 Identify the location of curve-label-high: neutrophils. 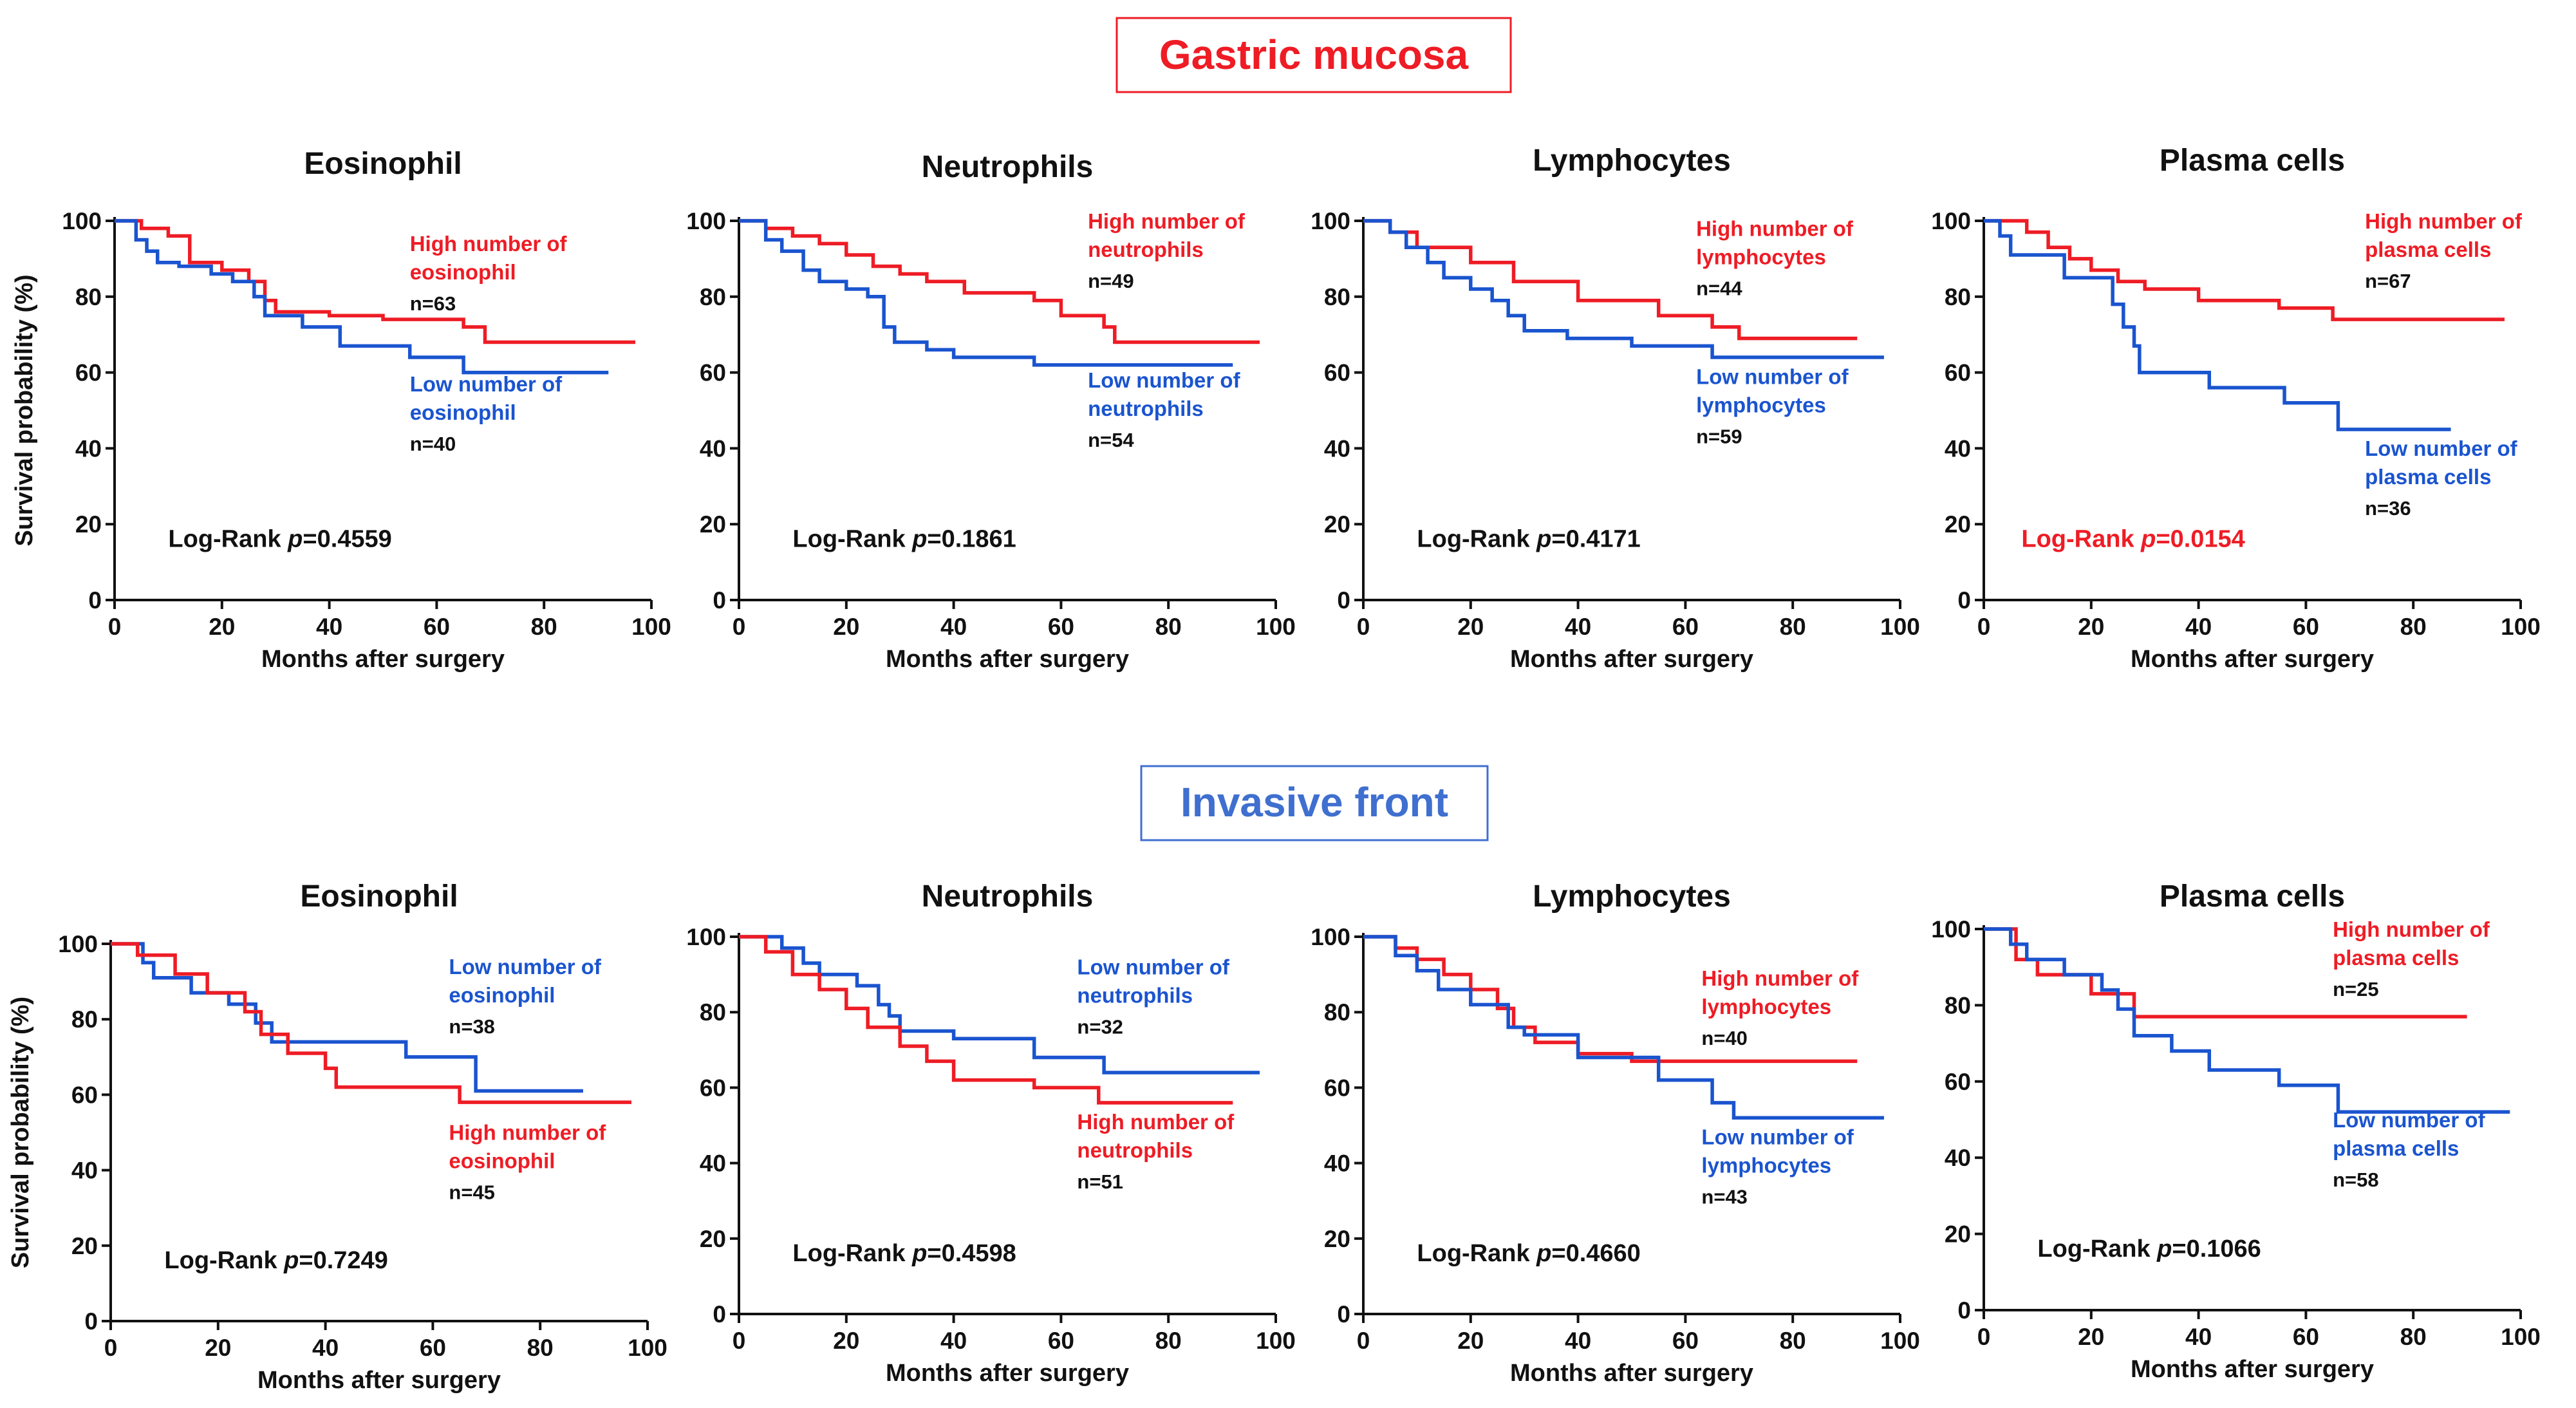
(1135, 1150).